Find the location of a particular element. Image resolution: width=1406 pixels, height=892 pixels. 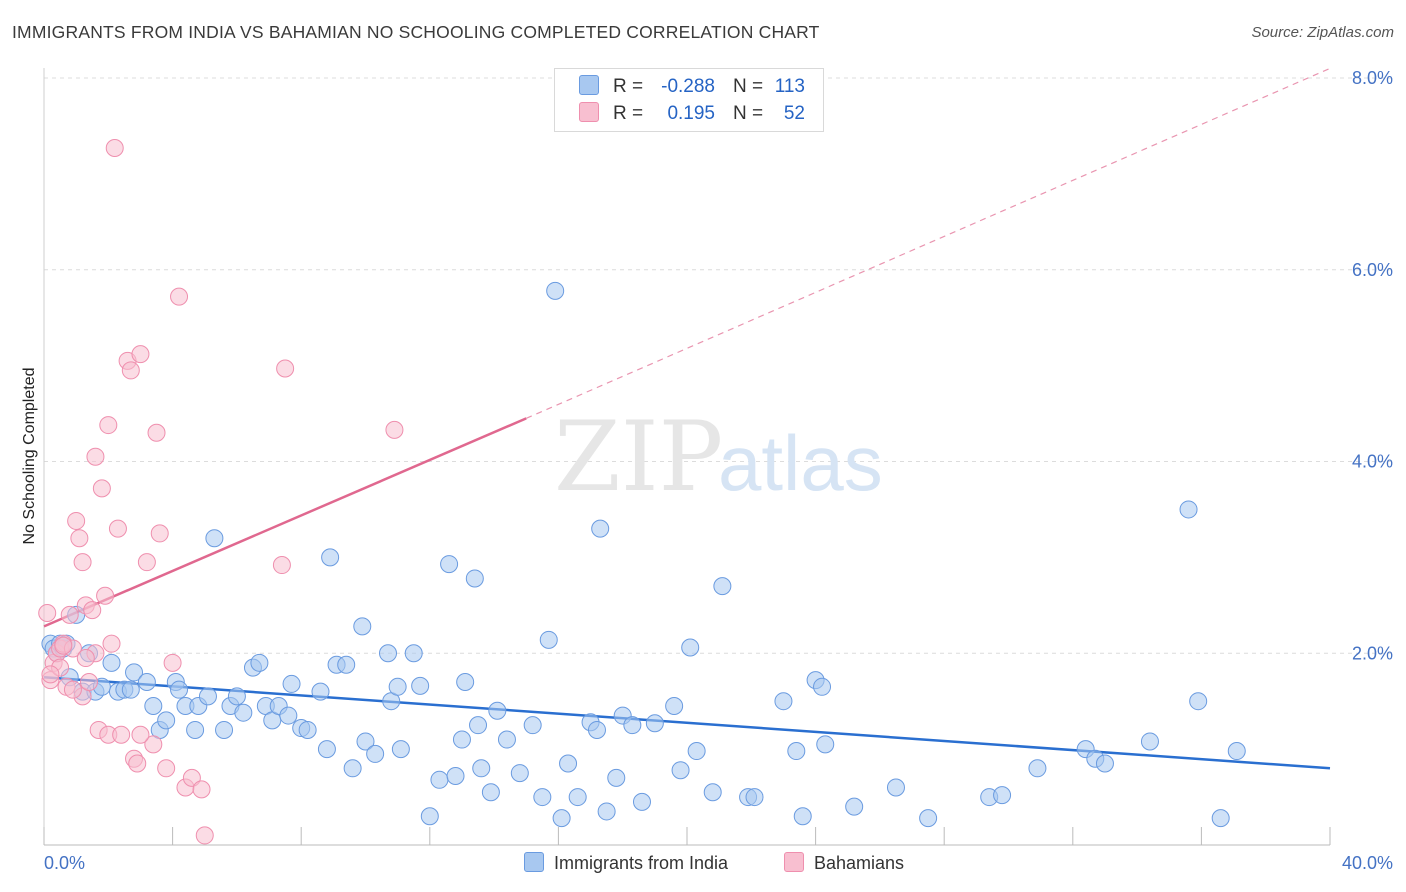

x-tick-label: 0.0% is located at coordinates (64, 863).